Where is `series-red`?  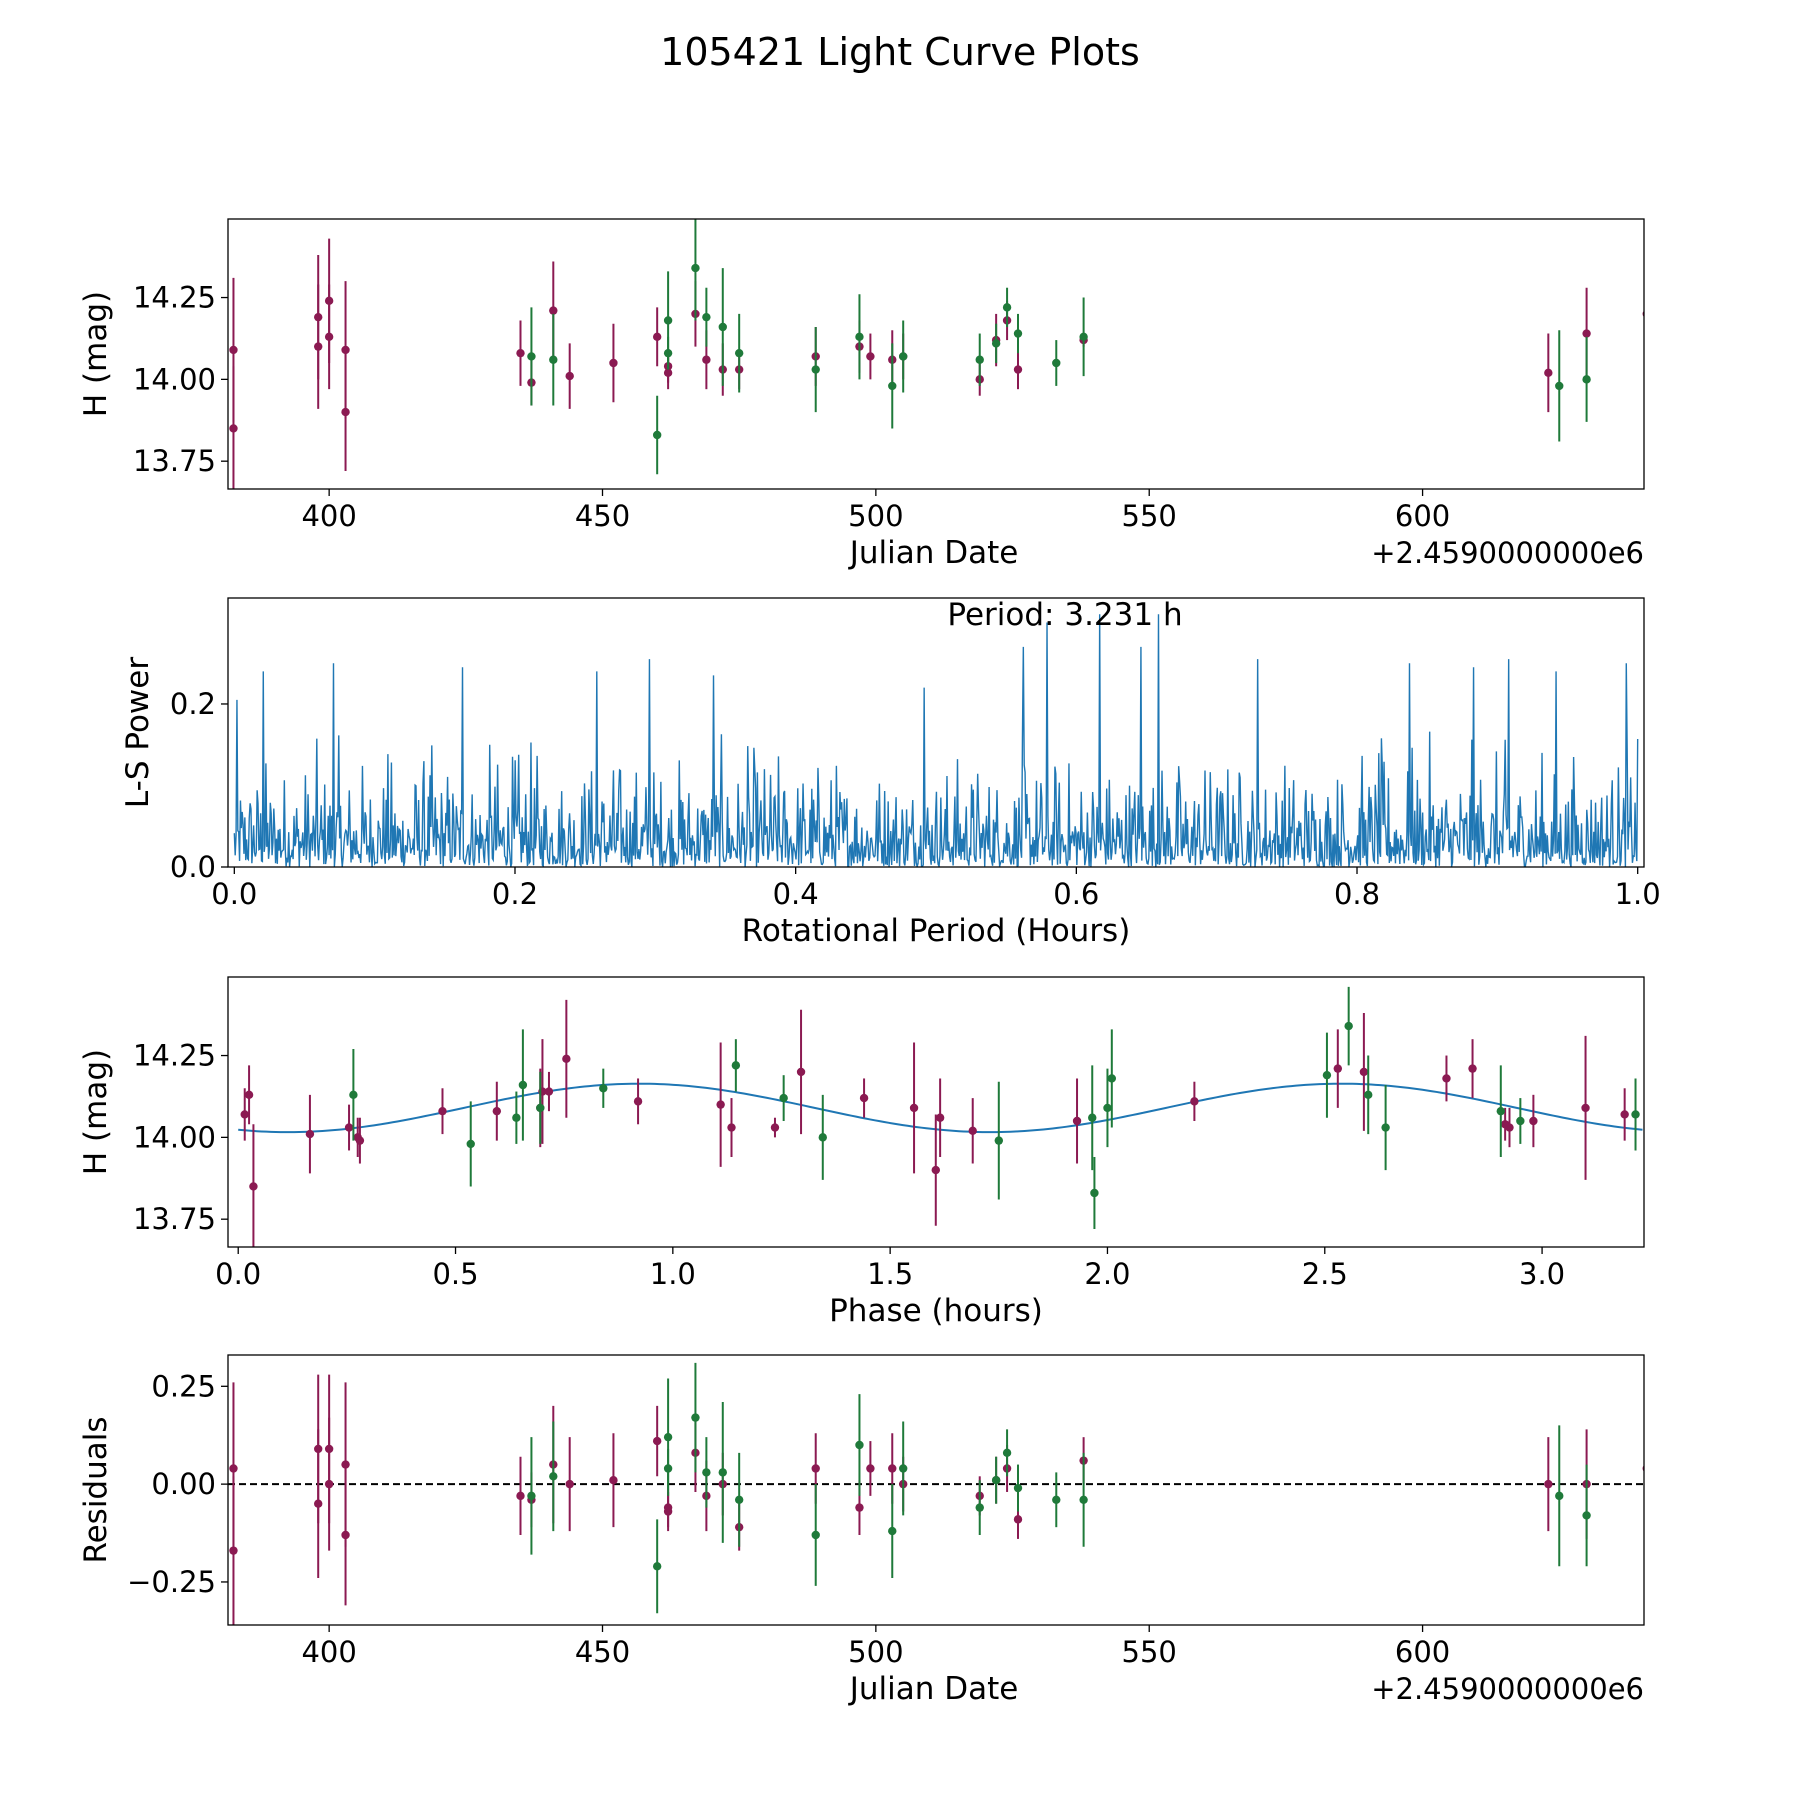 series-red is located at coordinates (936, 363).